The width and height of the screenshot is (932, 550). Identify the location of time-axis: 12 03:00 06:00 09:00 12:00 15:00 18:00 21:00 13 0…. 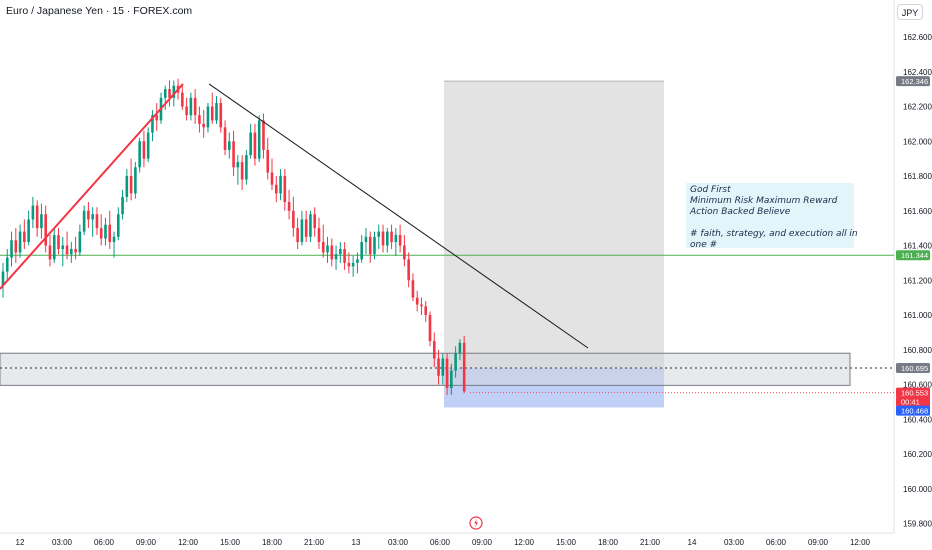
(443, 542).